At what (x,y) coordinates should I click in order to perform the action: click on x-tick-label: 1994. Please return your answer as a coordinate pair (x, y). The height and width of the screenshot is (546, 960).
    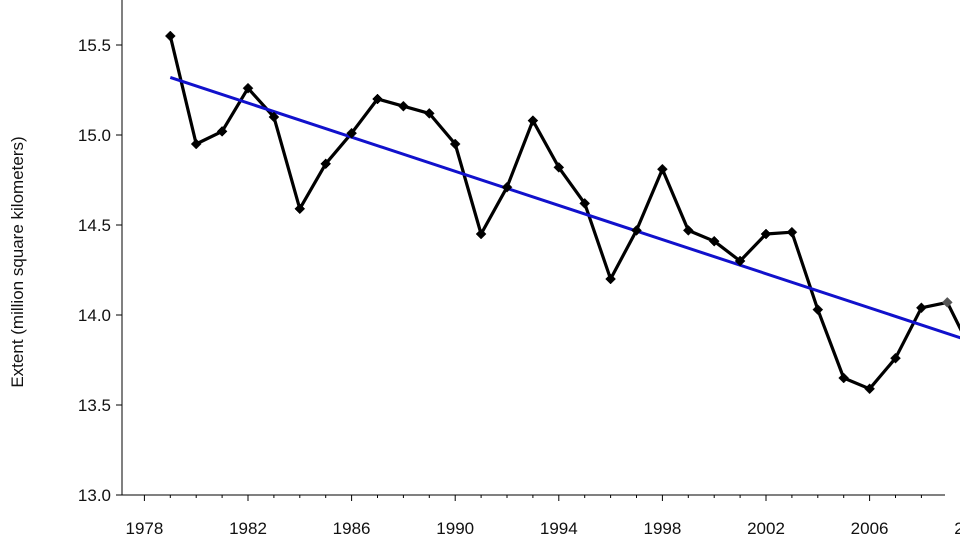
    Looking at the image, I should click on (559, 528).